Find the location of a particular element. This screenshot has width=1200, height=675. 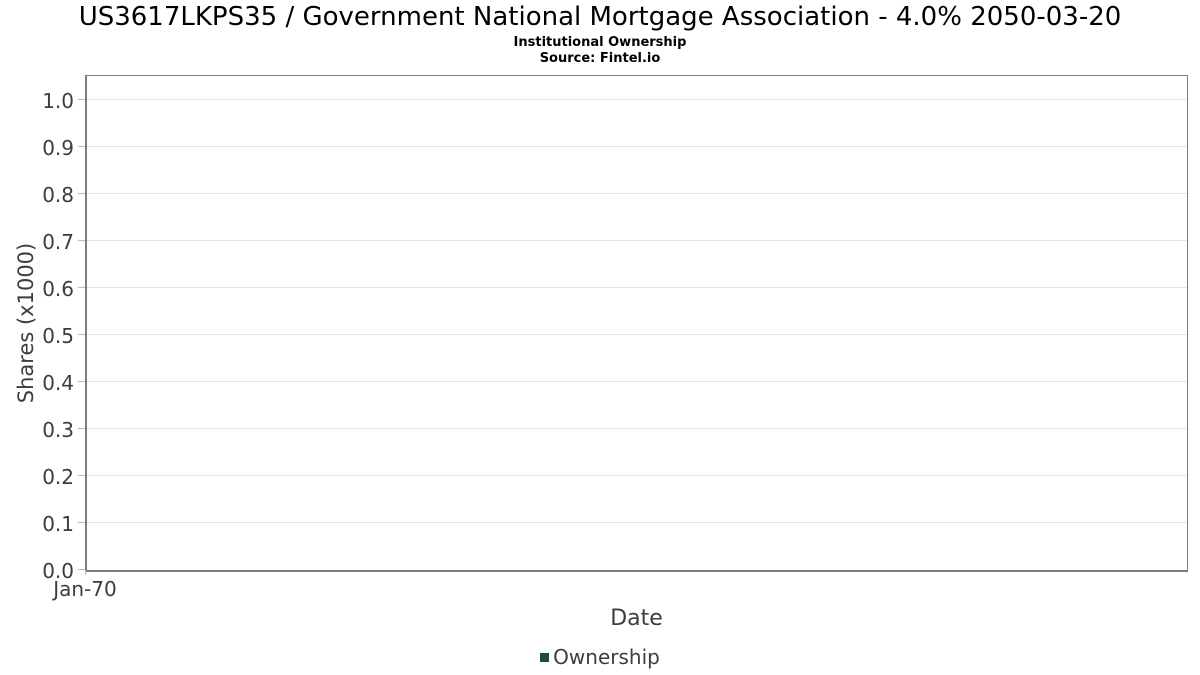

y-tick-label: 0.0 is located at coordinates (58, 571).